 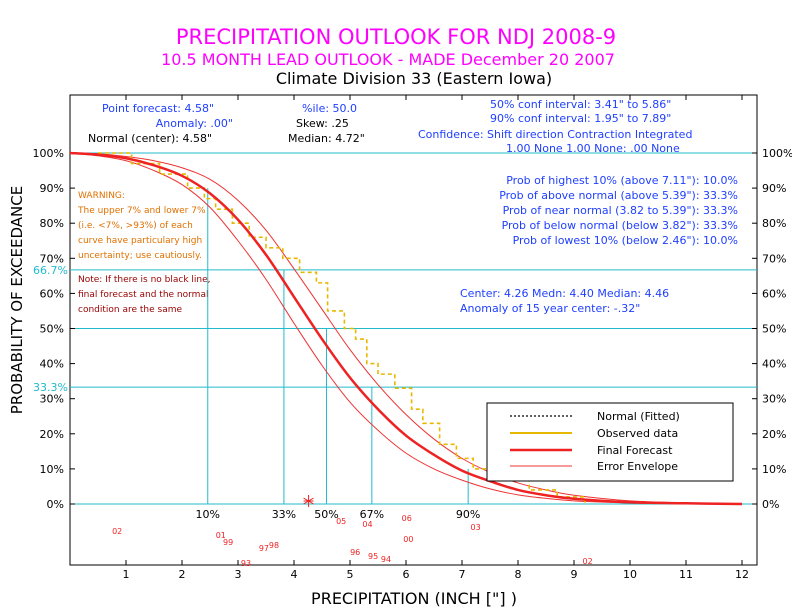 I want to click on year-label: 03, so click(x=476, y=527).